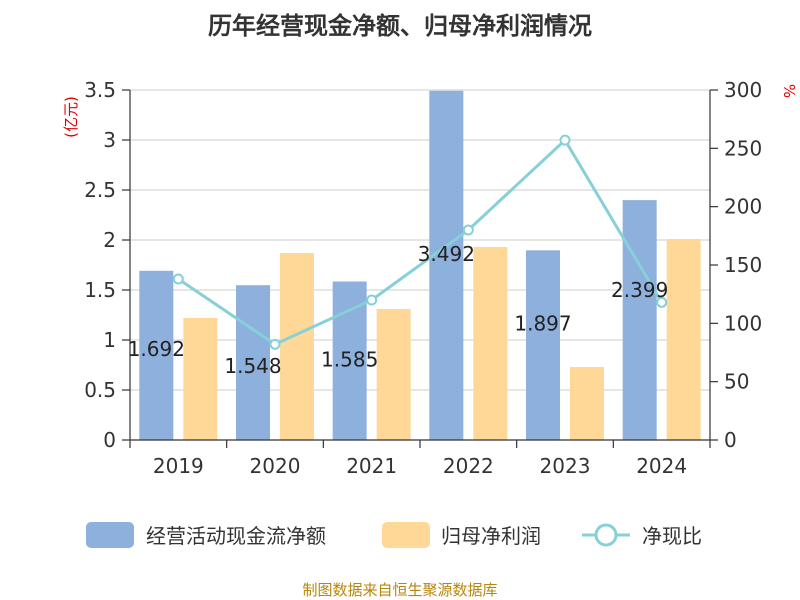  I want to click on right-axis-tick-label: 150, so click(743, 265).